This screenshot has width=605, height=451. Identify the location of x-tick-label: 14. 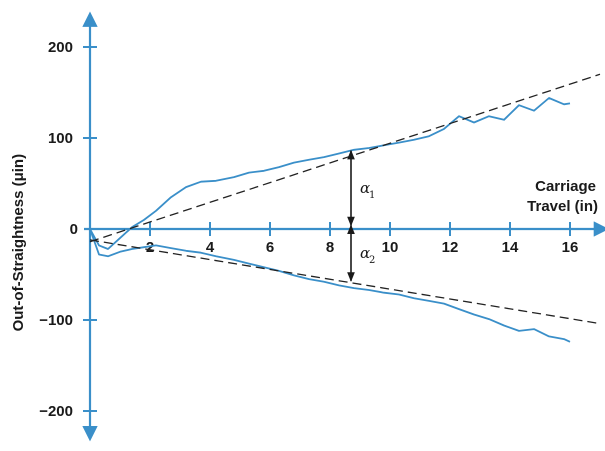
(510, 247).